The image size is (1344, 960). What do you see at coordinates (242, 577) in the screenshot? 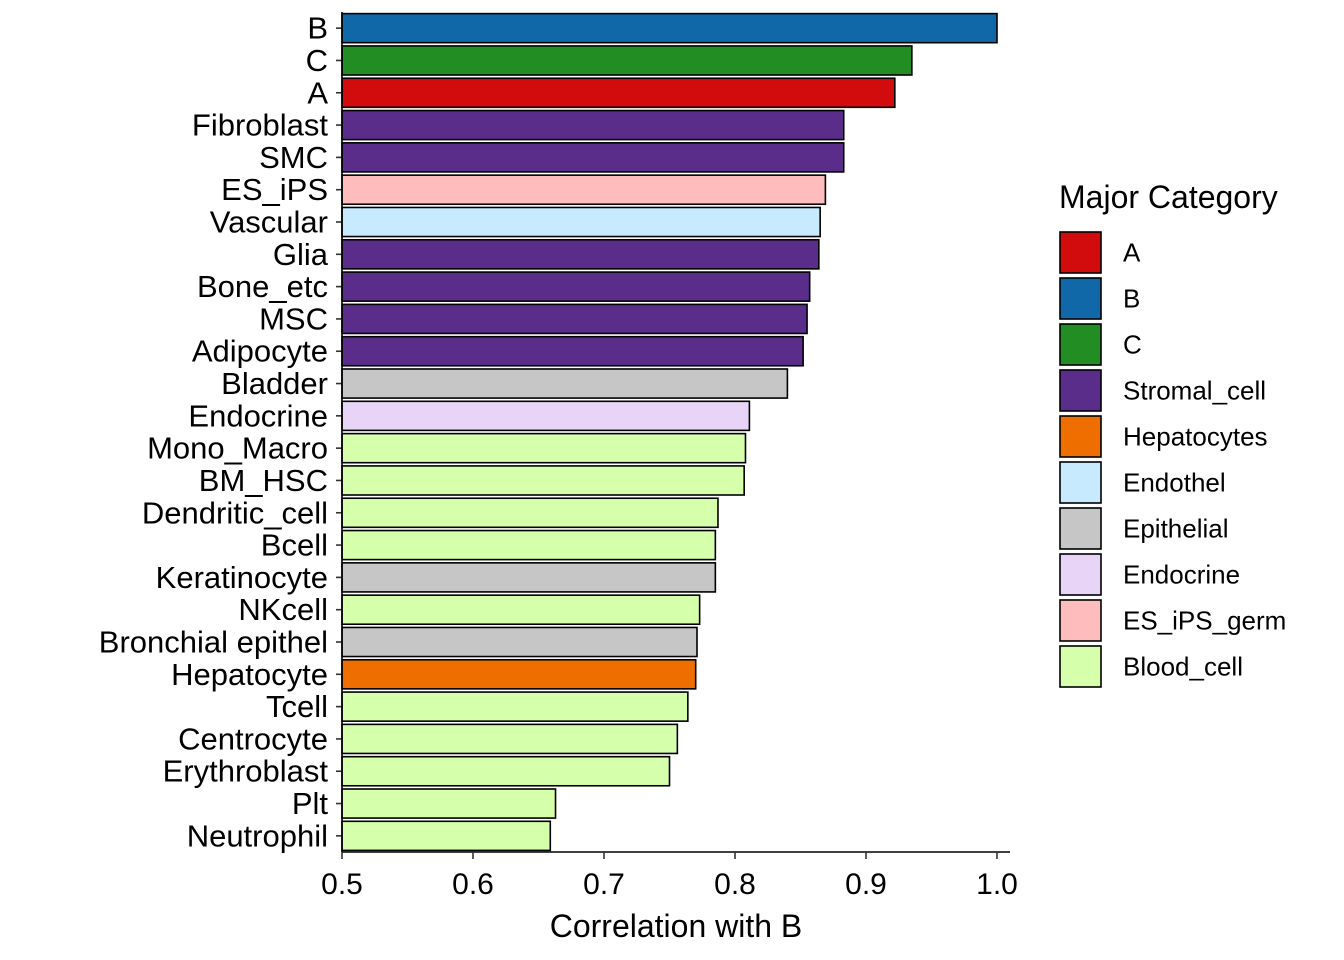
I see `y-tick-label: Keratinocyte` at bounding box center [242, 577].